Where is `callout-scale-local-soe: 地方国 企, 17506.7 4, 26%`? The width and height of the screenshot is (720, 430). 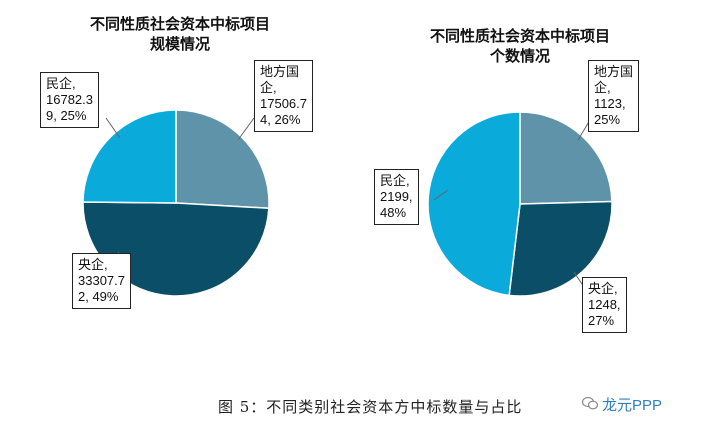
callout-scale-local-soe: 地方国 企, 17506.7 4, 26% is located at coordinates (283, 96).